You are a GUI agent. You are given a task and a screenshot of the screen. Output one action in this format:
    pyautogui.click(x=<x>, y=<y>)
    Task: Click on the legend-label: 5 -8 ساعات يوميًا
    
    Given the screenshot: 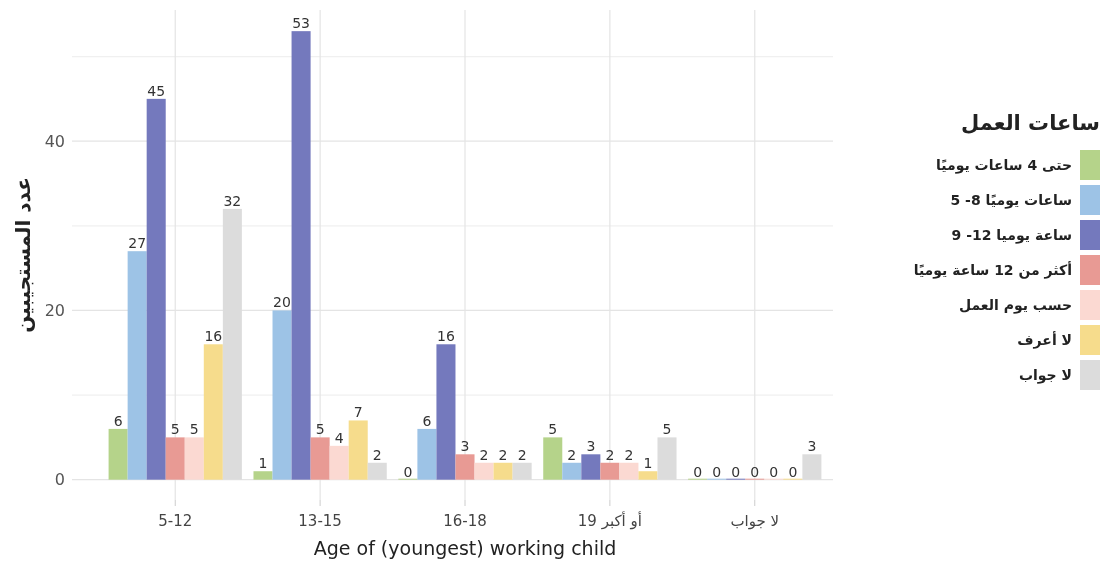 What is the action you would take?
    pyautogui.click(x=1011, y=200)
    